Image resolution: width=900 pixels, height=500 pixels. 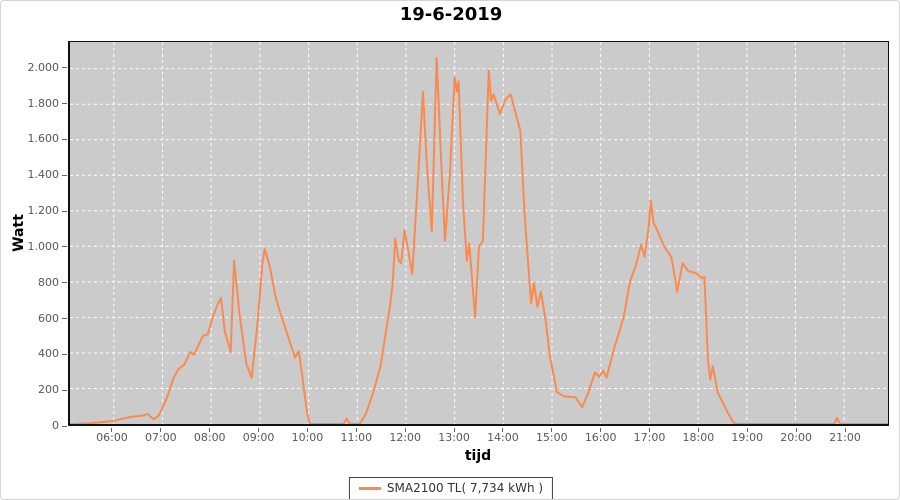 What do you see at coordinates (845, 437) in the screenshot?
I see `x-tick-label: 21:00` at bounding box center [845, 437].